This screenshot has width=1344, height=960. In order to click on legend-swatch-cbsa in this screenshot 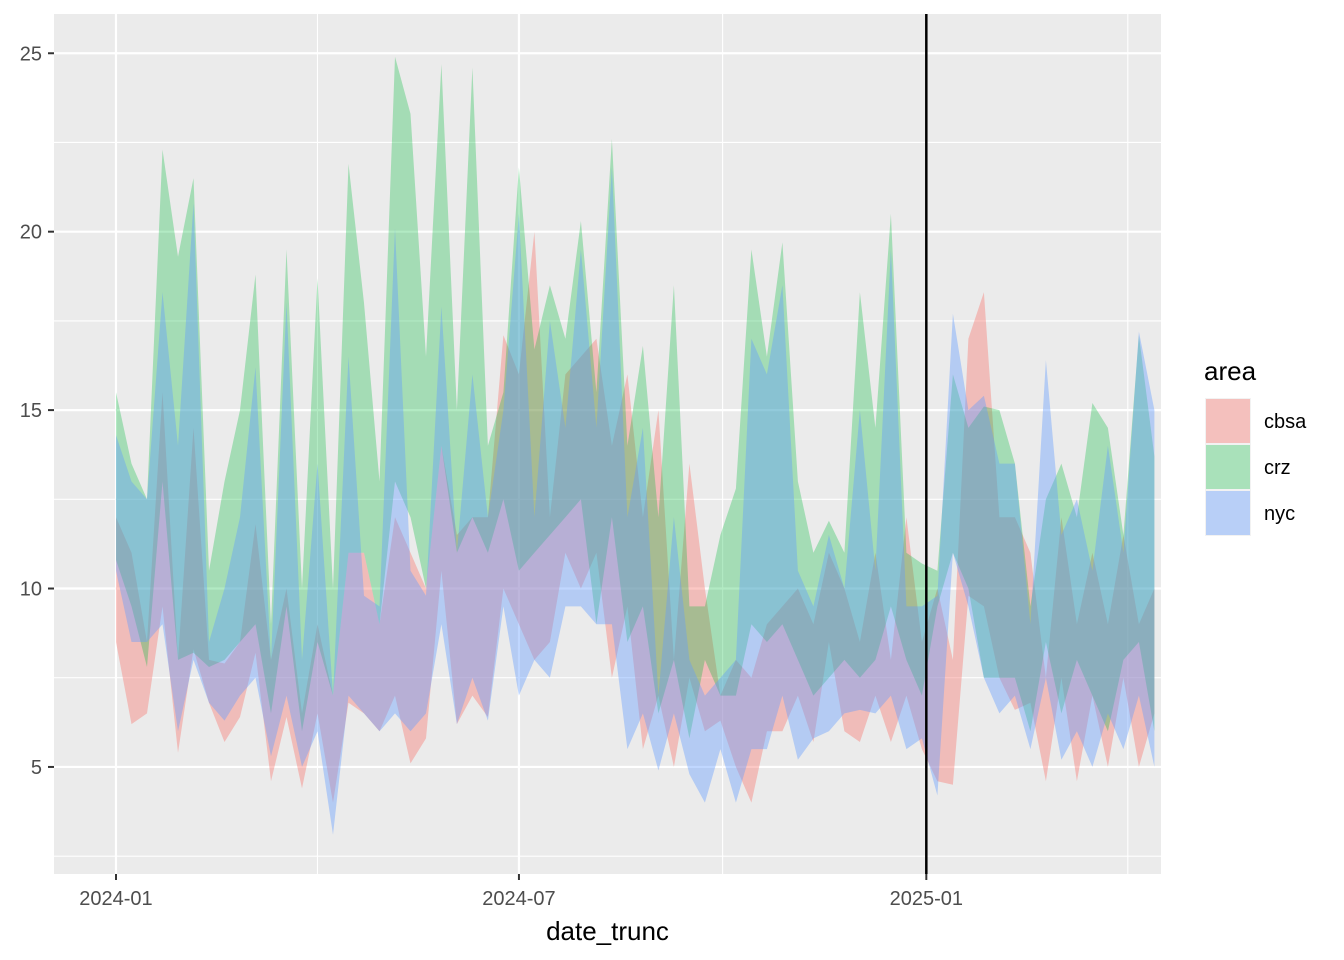, I will do `click(1228, 421)`.